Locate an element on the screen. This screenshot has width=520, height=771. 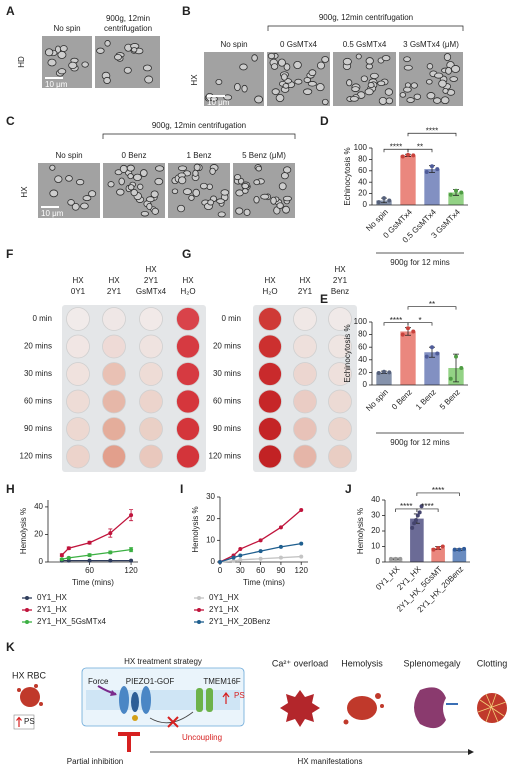
panel-text: Partial inhibition is located at coordinates (95, 761).